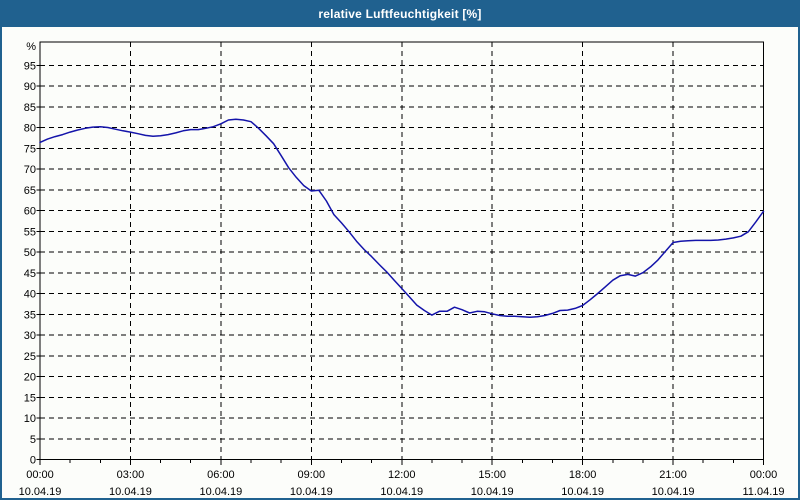 The height and width of the screenshot is (500, 800). What do you see at coordinates (30, 295) in the screenshot?
I see `y-tick-label: 40` at bounding box center [30, 295].